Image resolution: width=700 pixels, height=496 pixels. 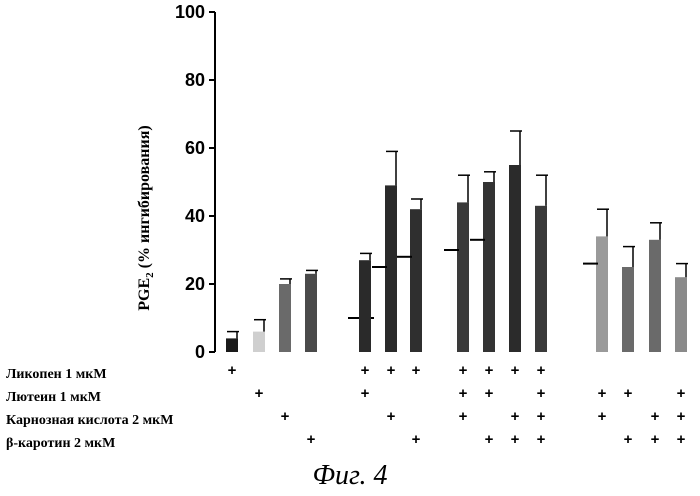 I want to click on y-axis-label: PGE2 (% ингибирования), so click(x=146, y=218).